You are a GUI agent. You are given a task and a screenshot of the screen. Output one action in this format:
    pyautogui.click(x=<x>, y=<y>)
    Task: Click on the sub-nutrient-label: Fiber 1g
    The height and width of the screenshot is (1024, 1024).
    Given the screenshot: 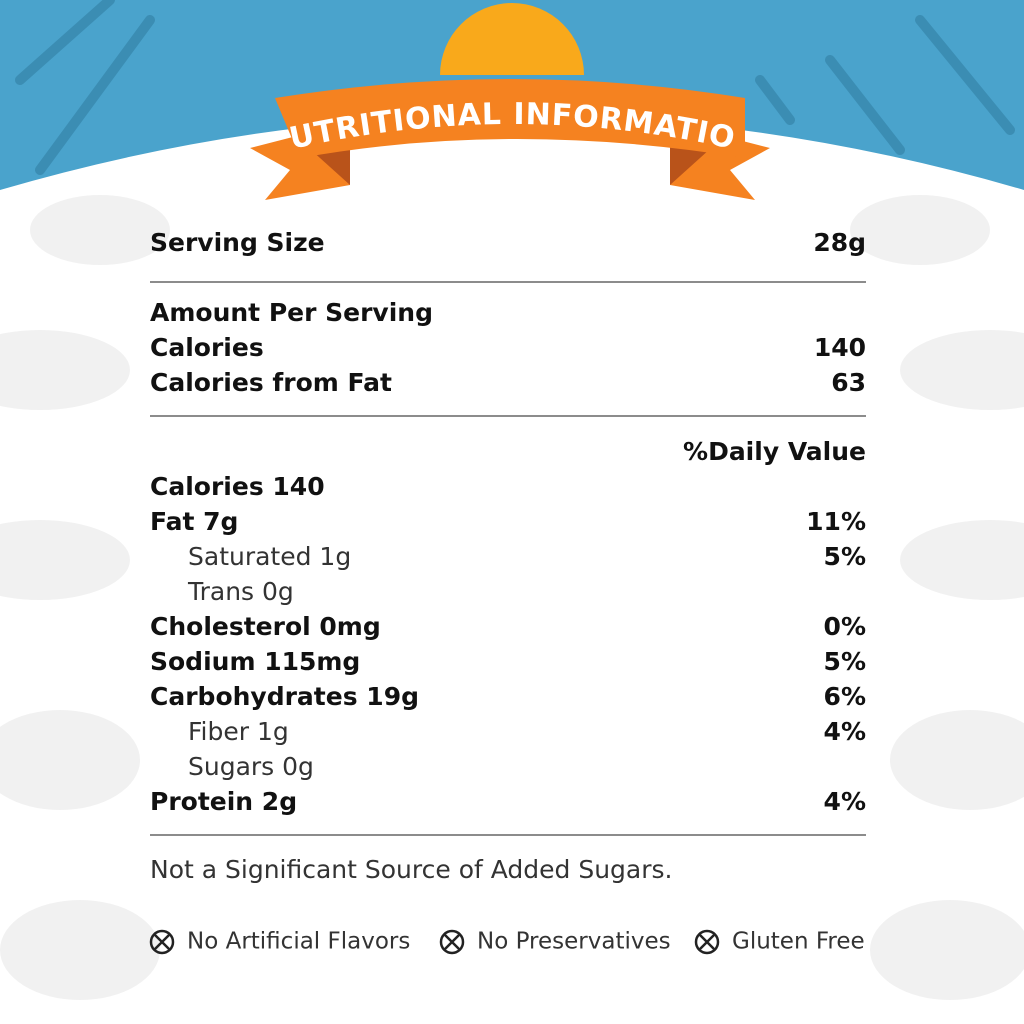 What is the action you would take?
    pyautogui.click(x=238, y=731)
    